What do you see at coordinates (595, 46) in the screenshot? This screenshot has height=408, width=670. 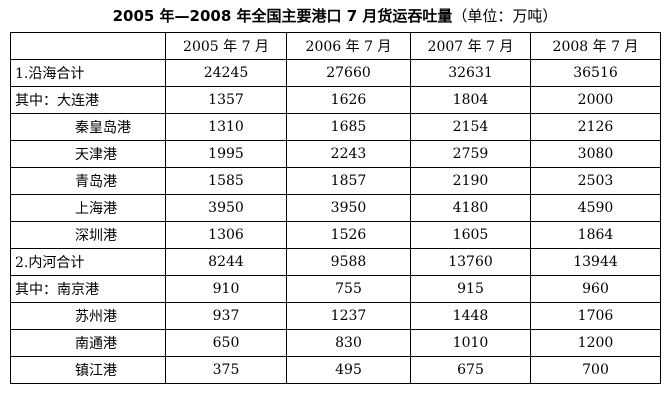 I see `header-cell: 2008 年 7 月` at bounding box center [595, 46].